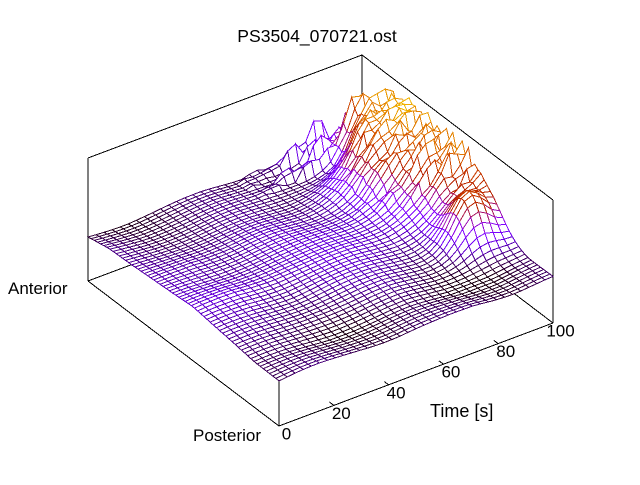 This screenshot has height=485, width=640. I want to click on svg-text: 20, so click(341, 413).